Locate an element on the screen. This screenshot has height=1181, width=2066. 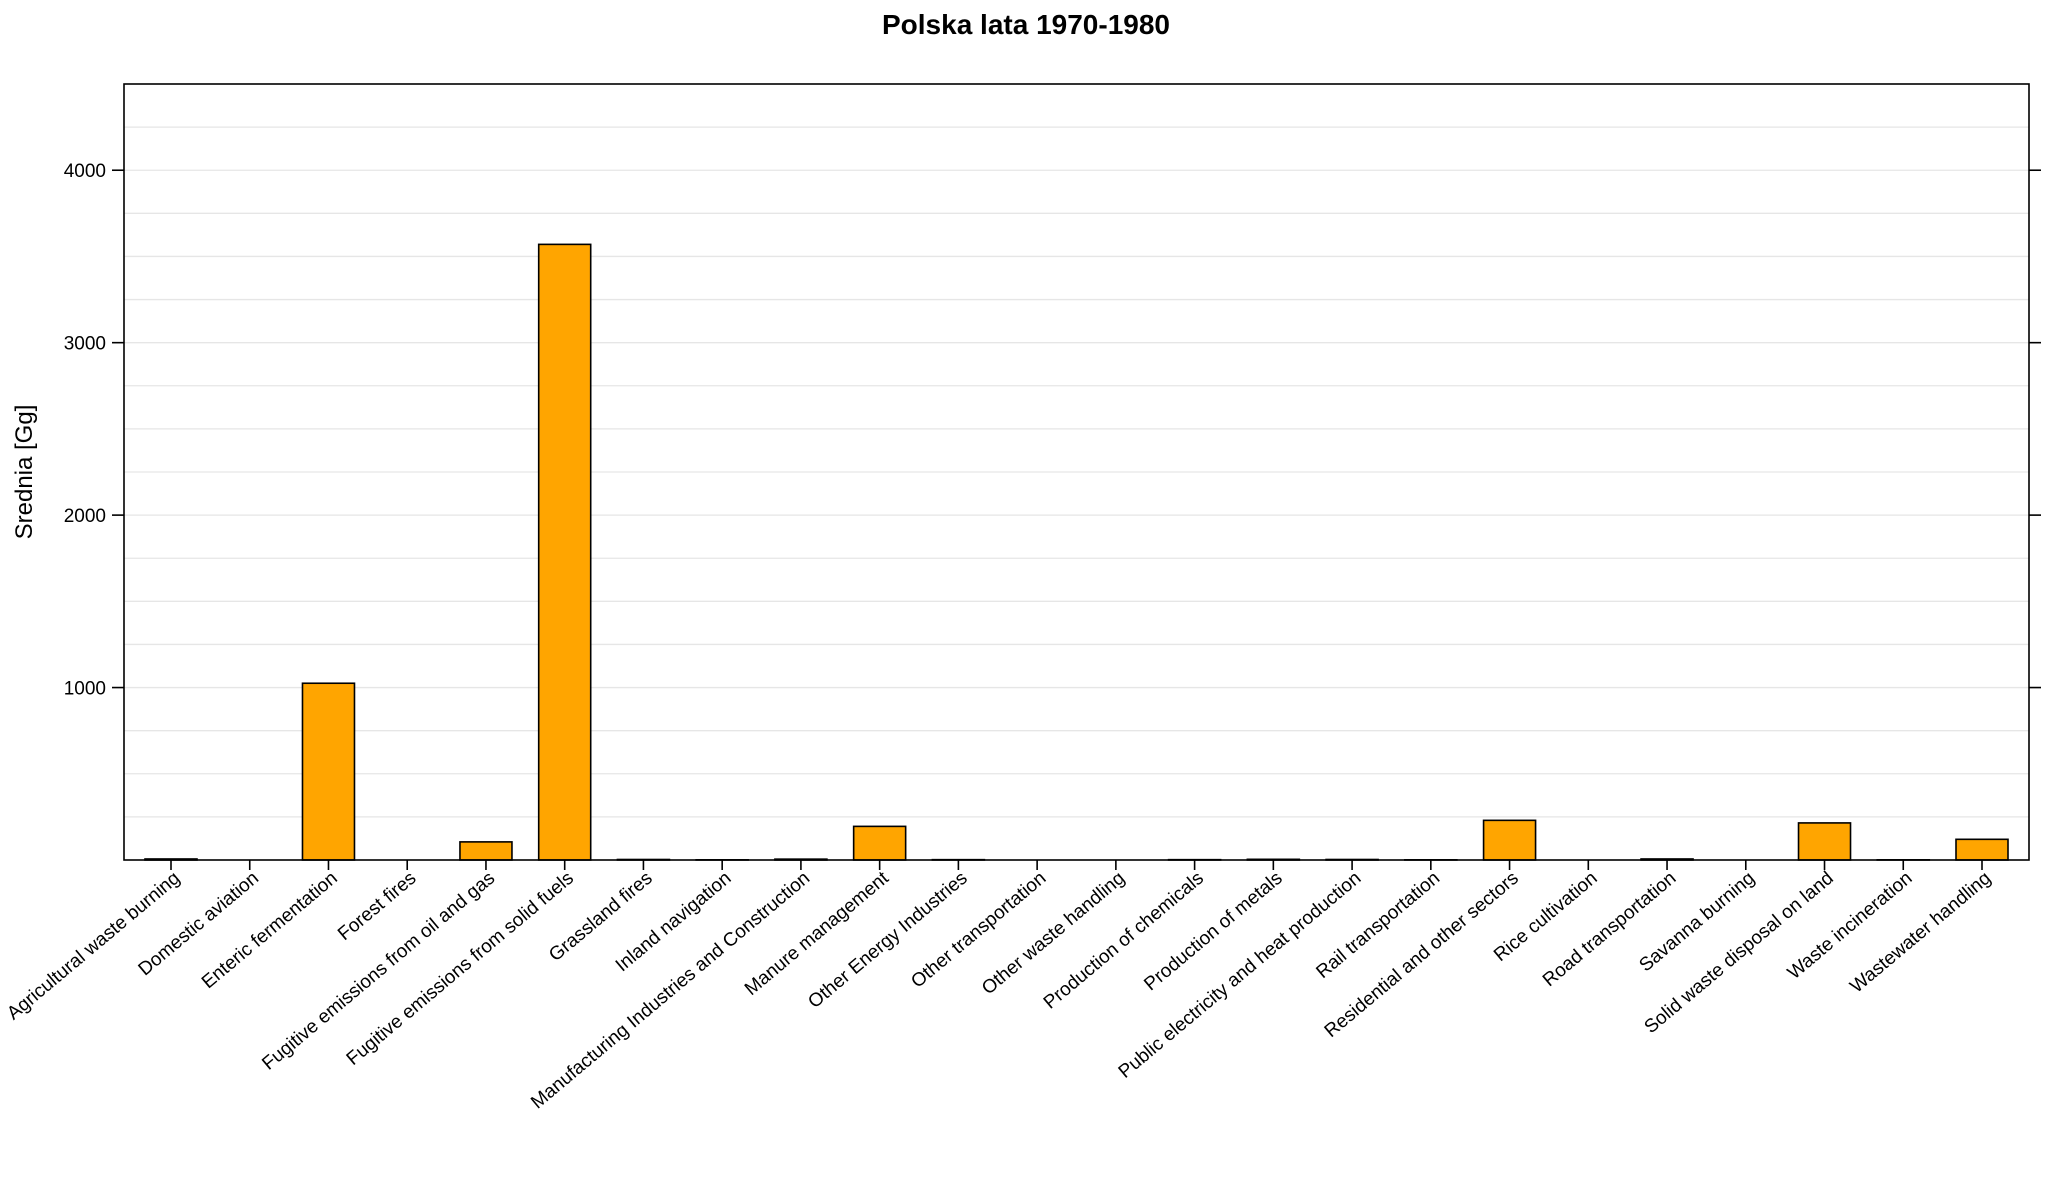
y-tick-label: 4000 is located at coordinates (85, 171).